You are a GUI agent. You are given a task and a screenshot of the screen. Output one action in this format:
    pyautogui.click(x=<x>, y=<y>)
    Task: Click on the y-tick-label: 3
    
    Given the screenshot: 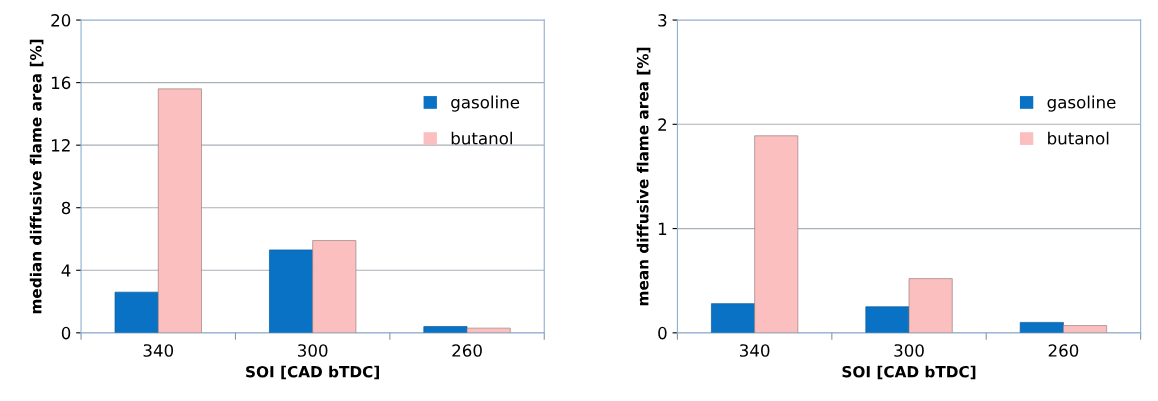 What is the action you would take?
    pyautogui.click(x=662, y=20)
    